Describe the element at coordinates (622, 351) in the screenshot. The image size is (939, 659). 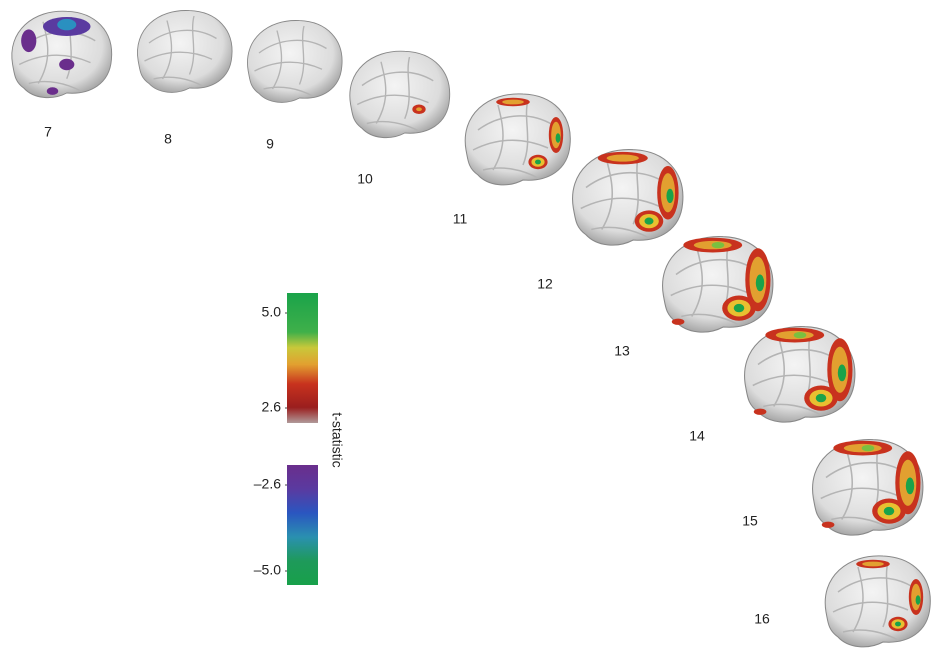
I see `panel-label: 13` at that location.